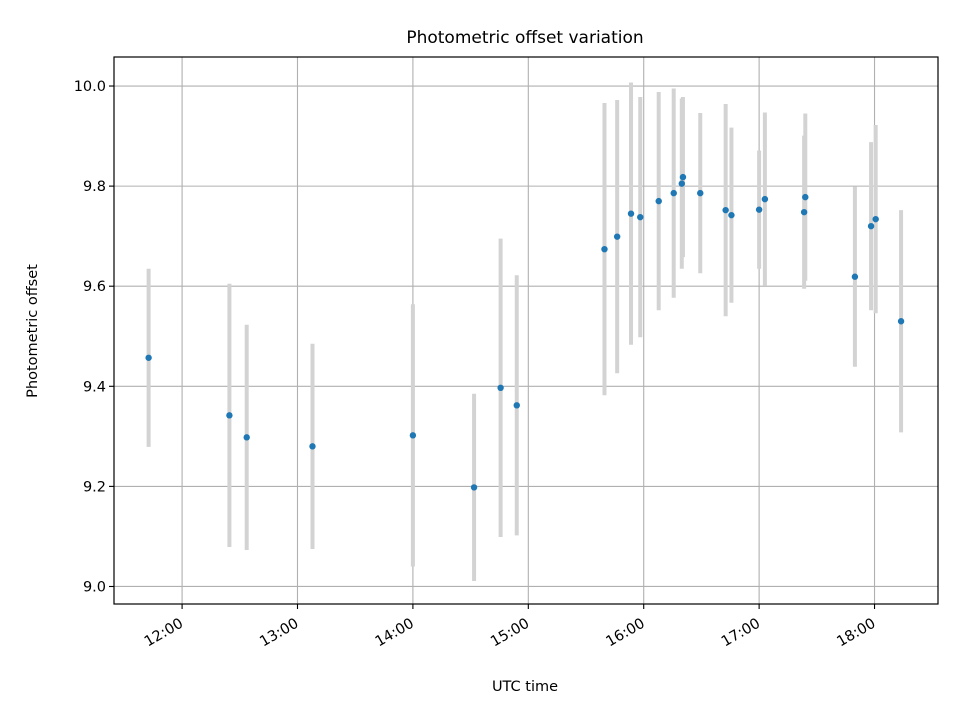 The image size is (960, 720). What do you see at coordinates (741, 633) in the screenshot?
I see `x-tick-label: 17:00` at bounding box center [741, 633].